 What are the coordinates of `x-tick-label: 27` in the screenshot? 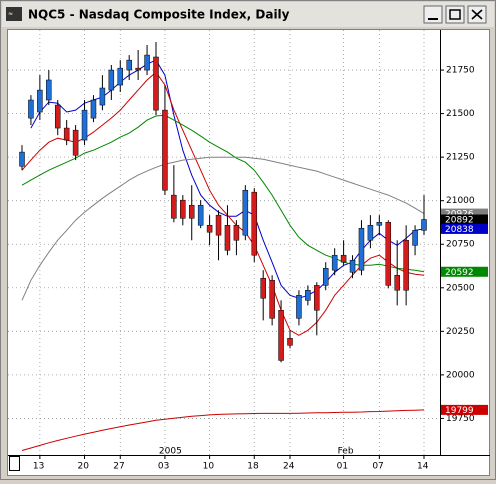 It's located at (118, 467).